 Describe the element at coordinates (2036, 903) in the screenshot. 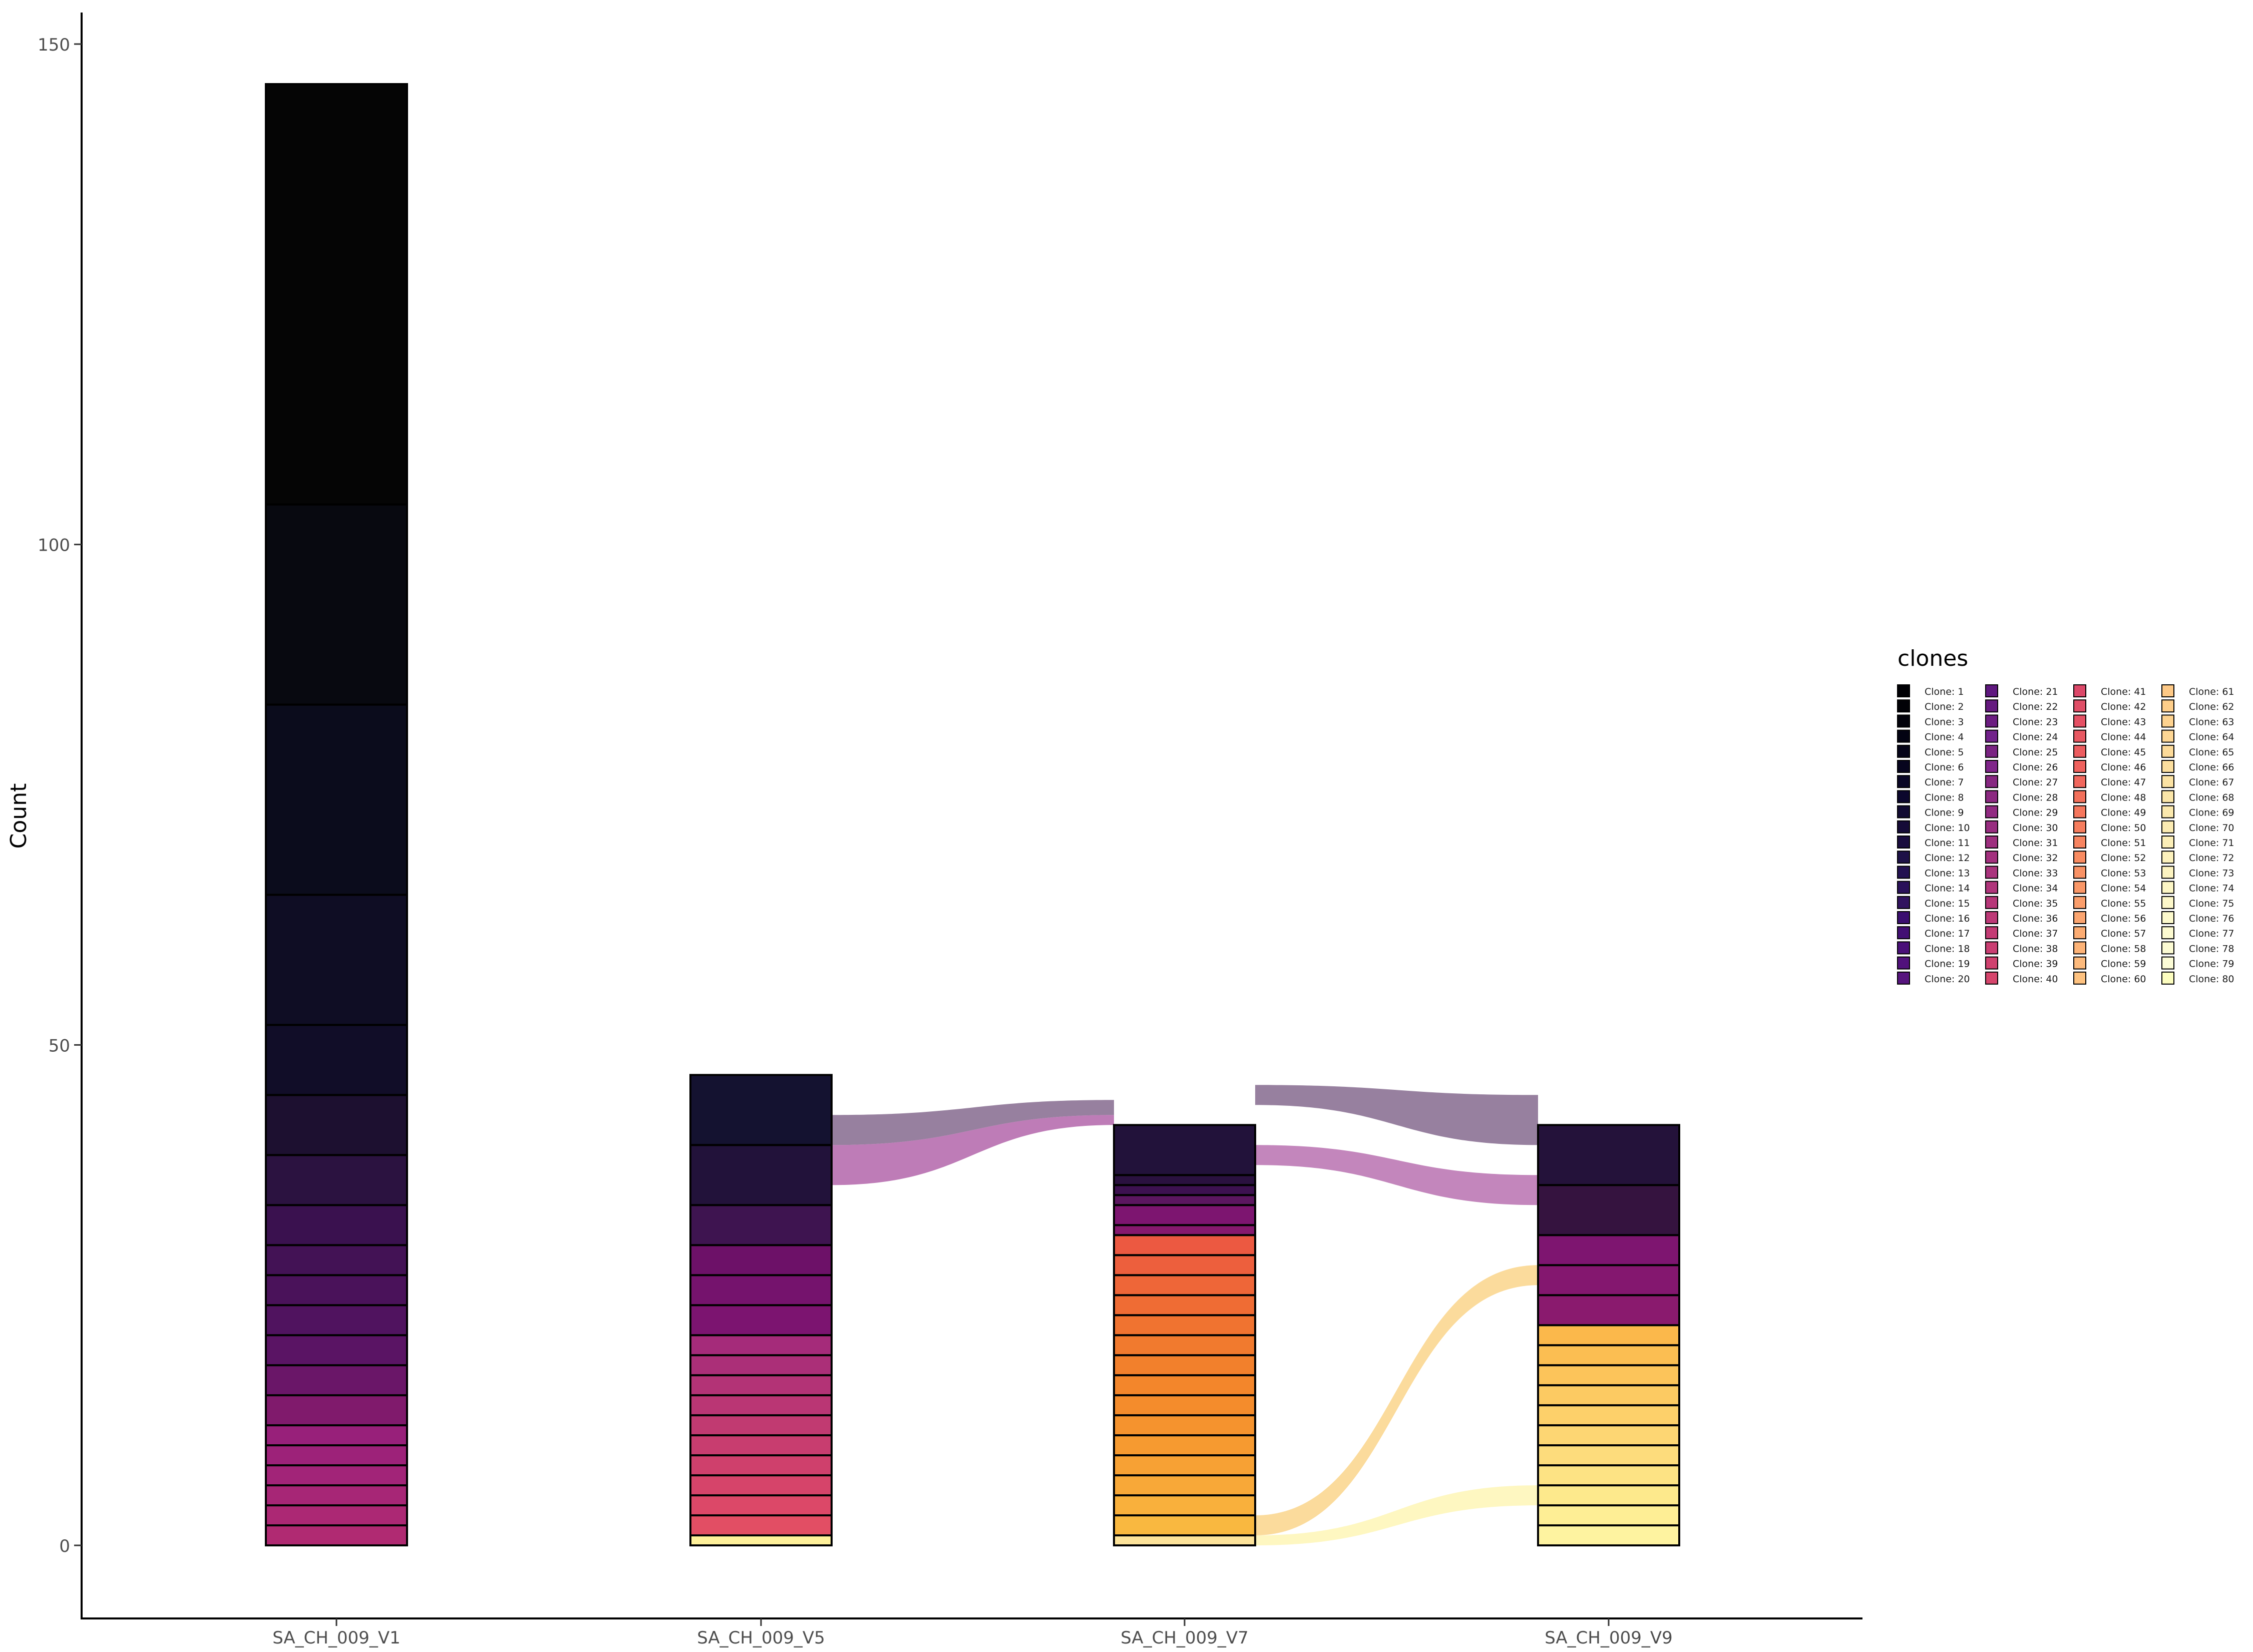

I see `legend-label: Clone: 35` at that location.